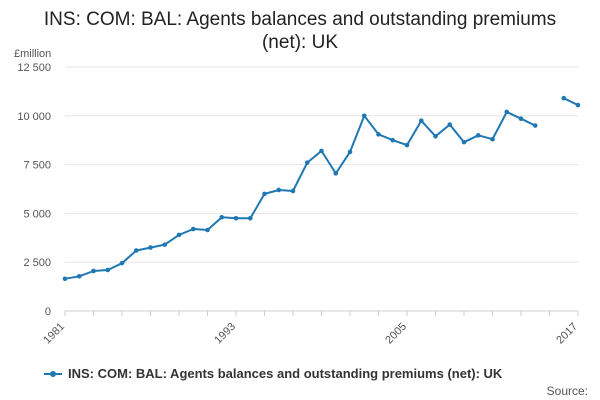  What do you see at coordinates (54, 334) in the screenshot?
I see `x-tick-label: 1981` at bounding box center [54, 334].